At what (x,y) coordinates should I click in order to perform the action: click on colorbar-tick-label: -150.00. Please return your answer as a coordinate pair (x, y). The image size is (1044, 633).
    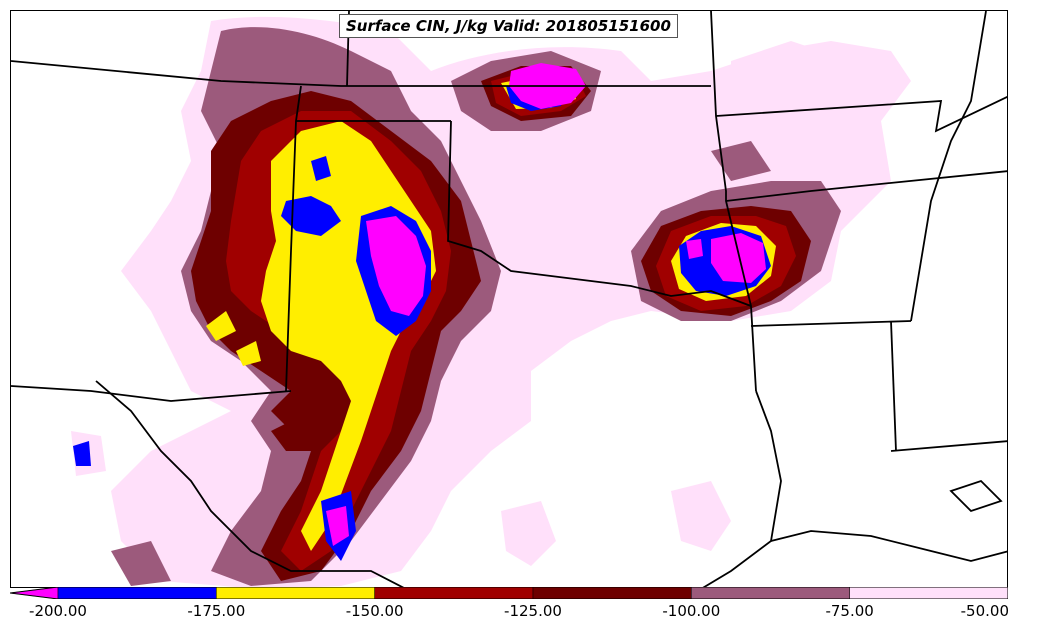
    Looking at the image, I should click on (374, 611).